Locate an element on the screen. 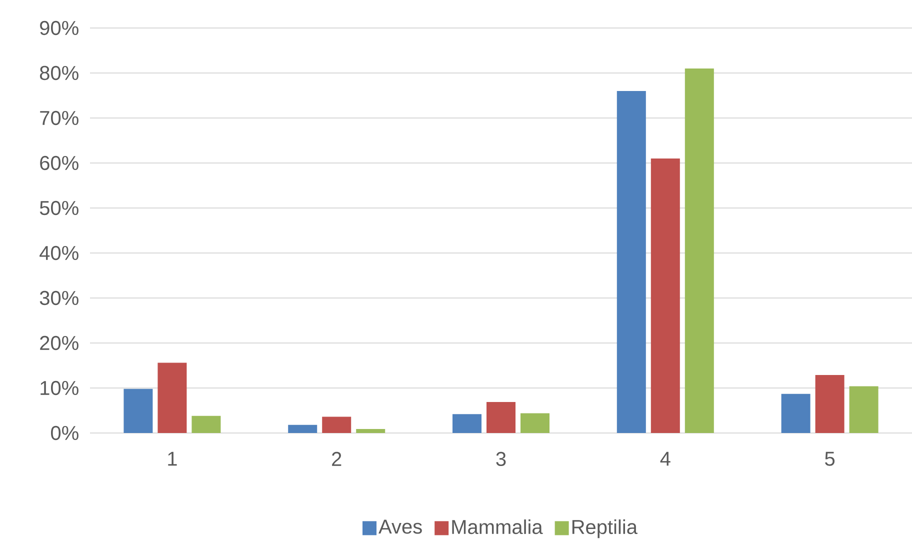 This screenshot has width=912, height=542. y-tick-label: 10% is located at coordinates (59, 388).